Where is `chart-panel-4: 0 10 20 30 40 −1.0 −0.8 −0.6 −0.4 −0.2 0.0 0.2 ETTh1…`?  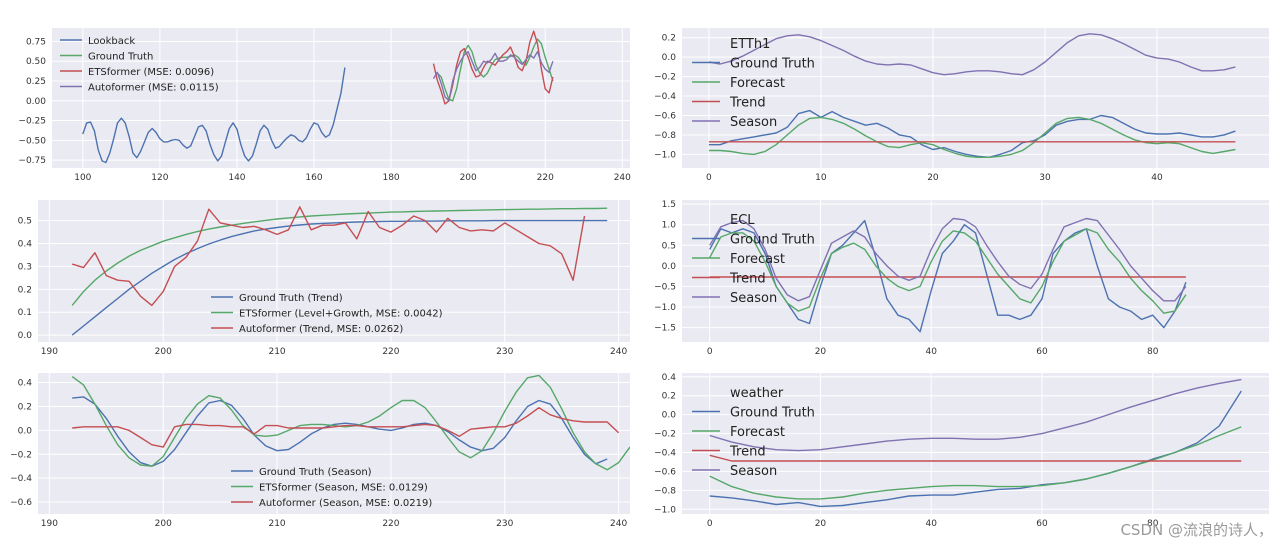
chart-panel-4: 0 10 20 30 40 −1.0 −0.8 −0.6 −0.4 −0.2 0.0 0.2 ETTh1… is located at coordinates (961, 105).